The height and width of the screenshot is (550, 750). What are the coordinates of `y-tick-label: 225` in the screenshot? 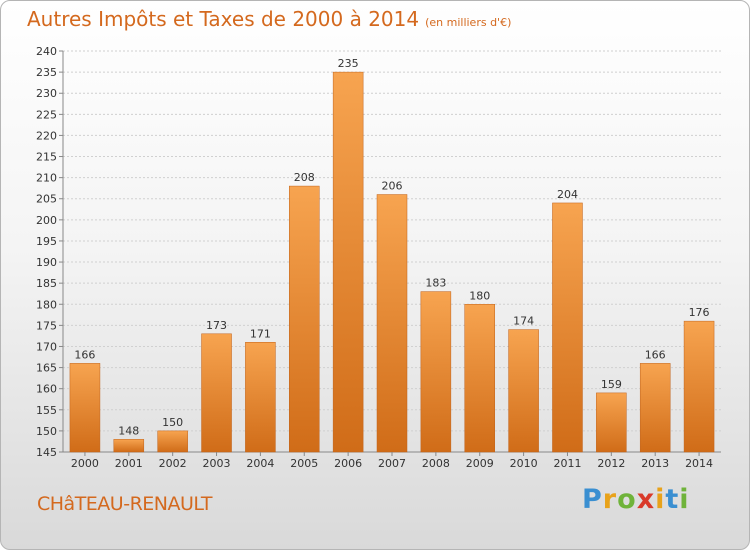 It's located at (46, 114).